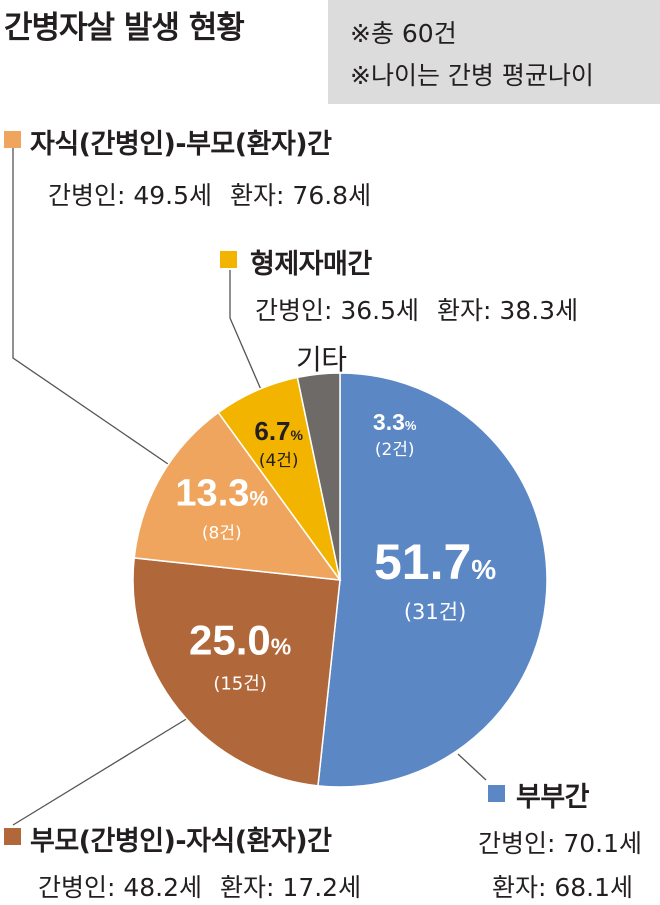 The height and width of the screenshot is (905, 660). What do you see at coordinates (389, 422) in the screenshot?
I see `percent-value-other: 3.3` at bounding box center [389, 422].